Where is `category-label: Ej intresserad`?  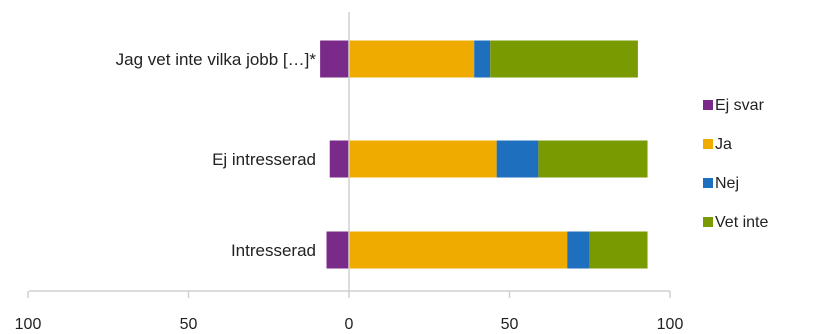
category-label: Ej intresserad is located at coordinates (264, 159).